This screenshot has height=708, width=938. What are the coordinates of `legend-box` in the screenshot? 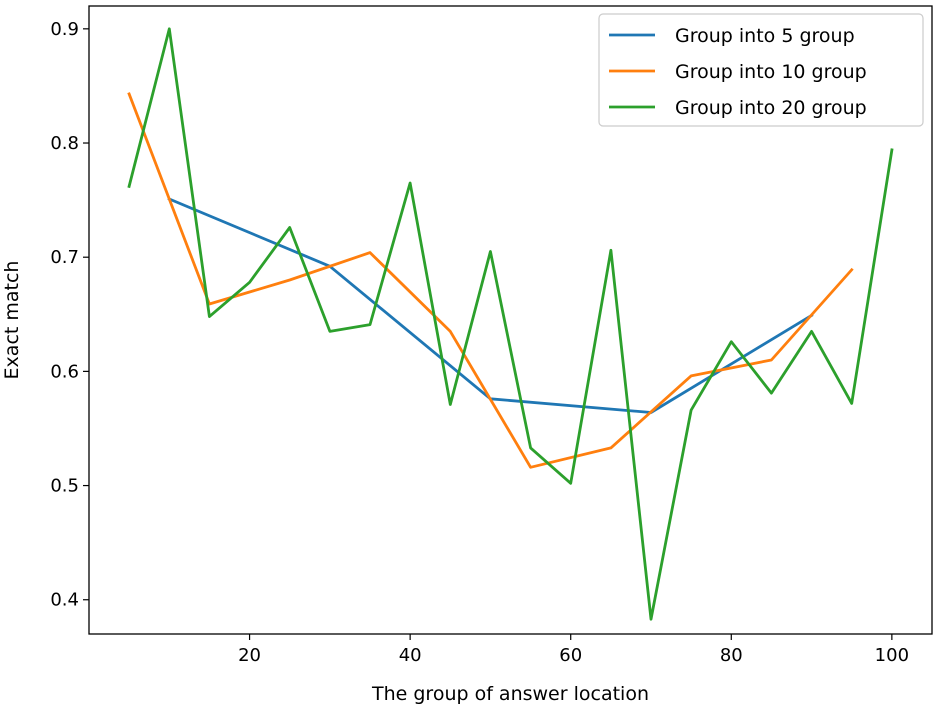 It's located at (761, 70).